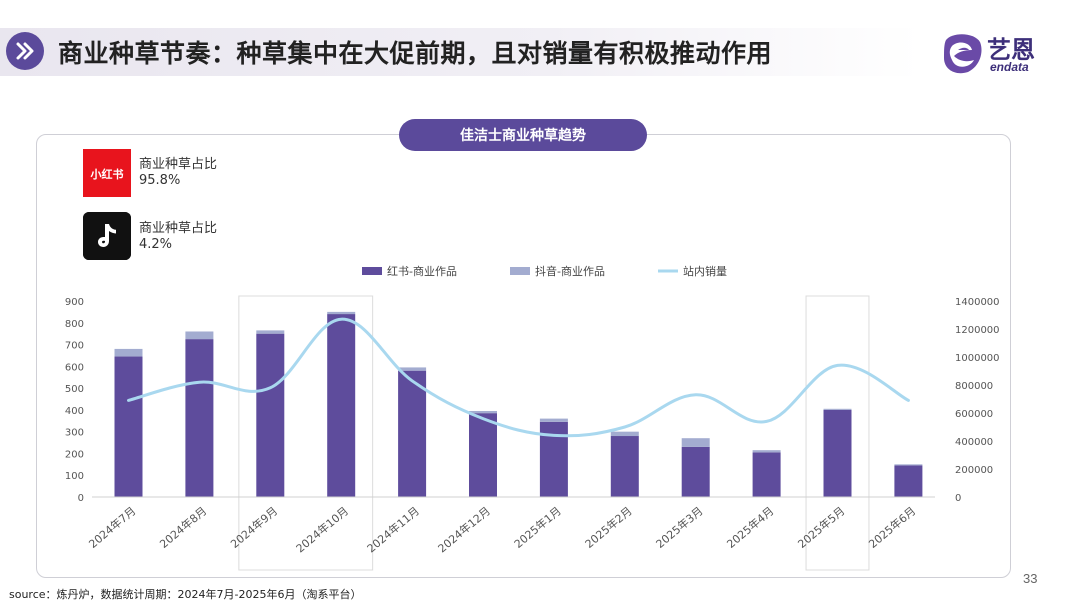 The width and height of the screenshot is (1080, 608). I want to click on xiaohongshu-label-group: 商业种草占比 95.8%, so click(178, 173).